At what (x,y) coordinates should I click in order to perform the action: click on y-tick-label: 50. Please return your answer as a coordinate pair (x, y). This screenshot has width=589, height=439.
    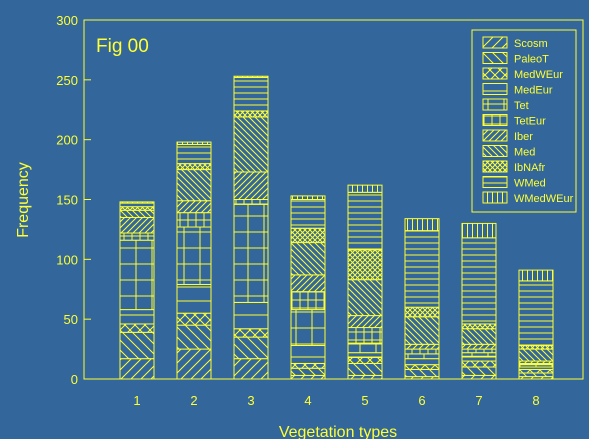
    Looking at the image, I should click on (71, 319).